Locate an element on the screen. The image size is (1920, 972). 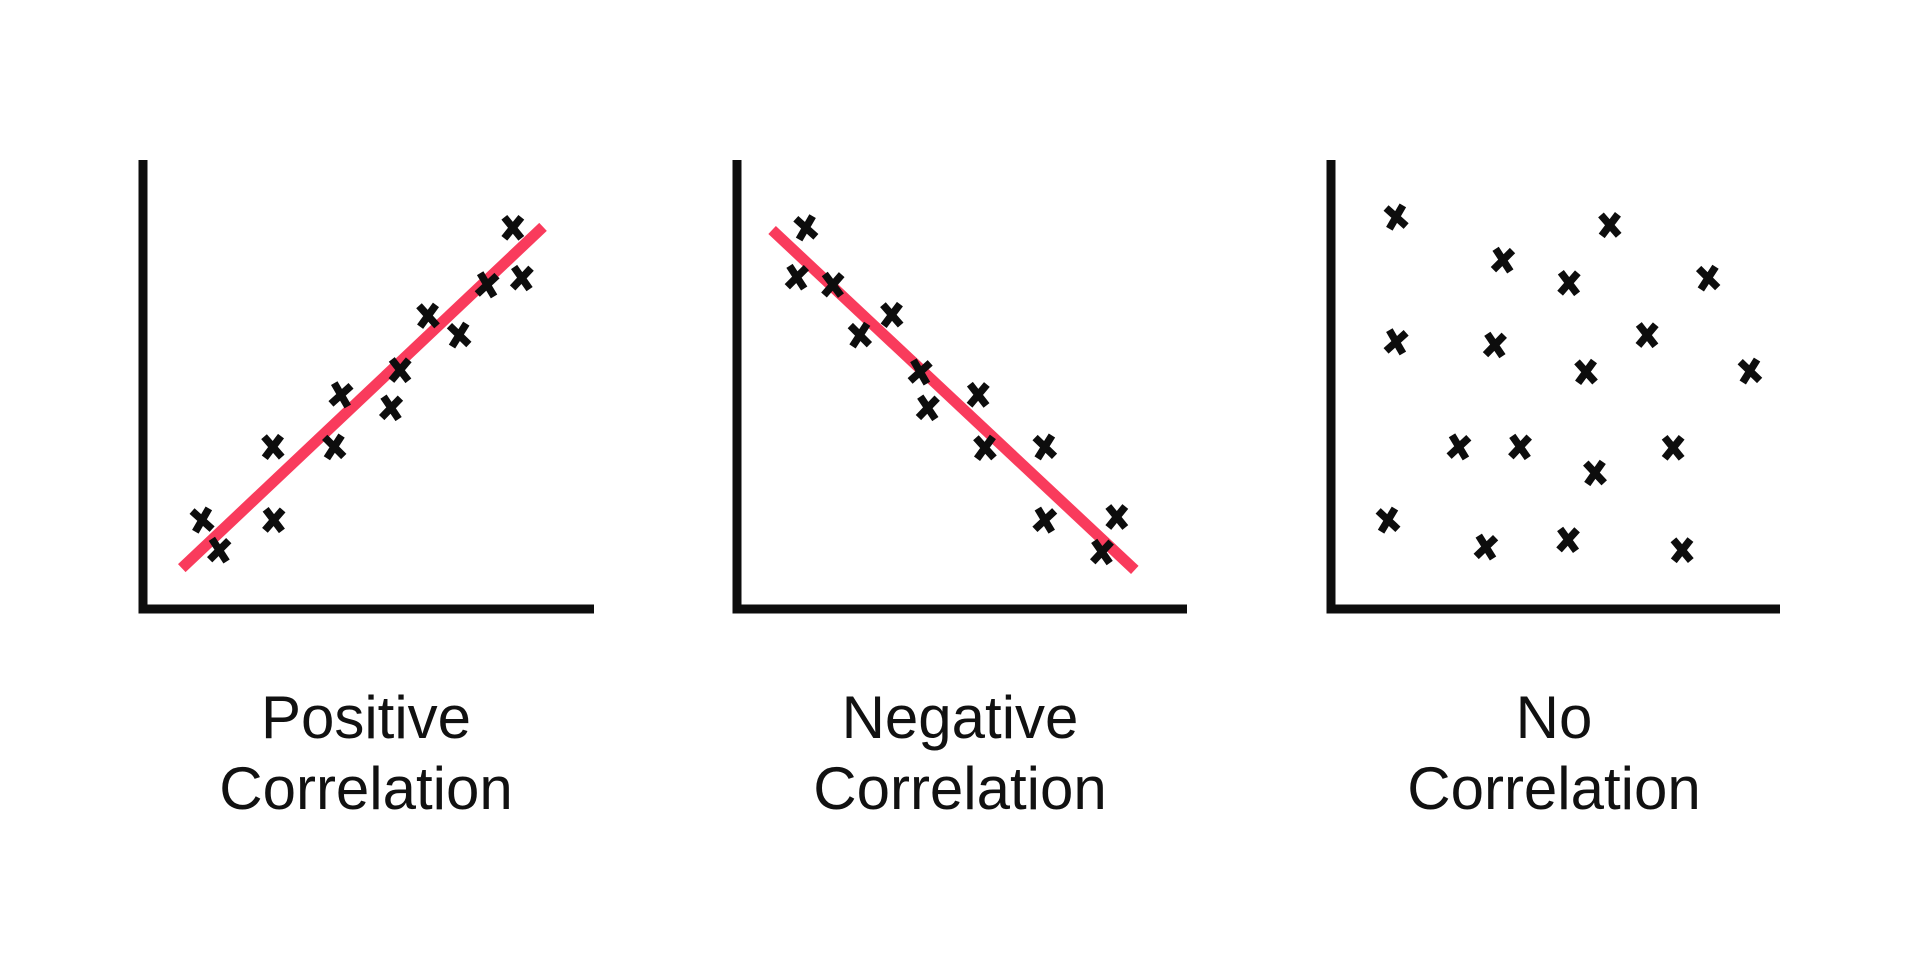
caption-line: Positive is located at coordinates (366, 717).